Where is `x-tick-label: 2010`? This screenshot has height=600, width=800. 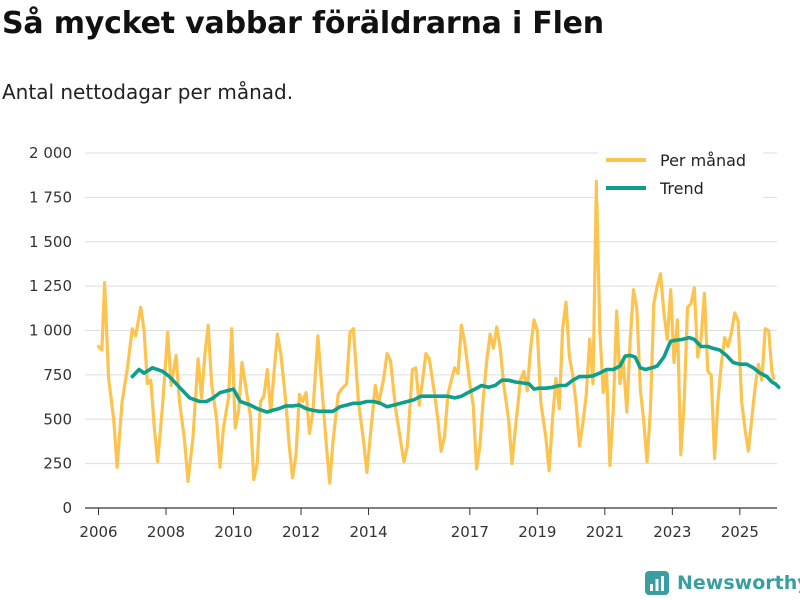
x-tick-label: 2010 is located at coordinates (233, 532).